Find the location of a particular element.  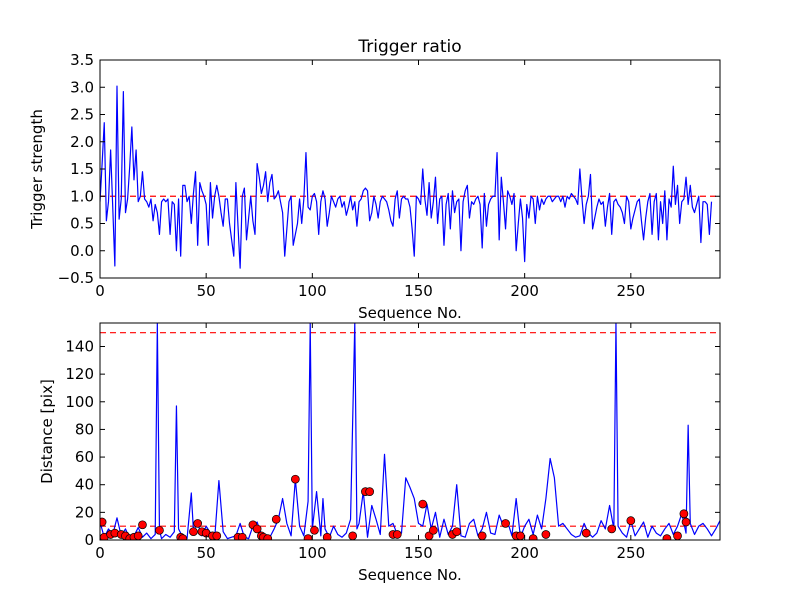

y-tick-label: 120 is located at coordinates (79, 374).